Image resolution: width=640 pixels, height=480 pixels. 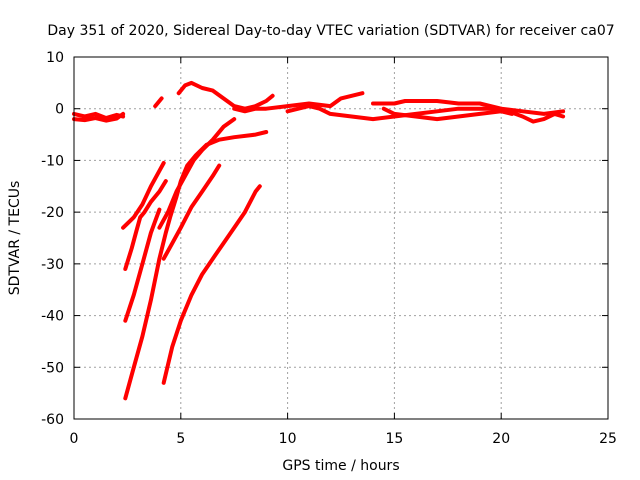 What do you see at coordinates (52, 368) in the screenshot?
I see `y-tick-label: -50` at bounding box center [52, 368].